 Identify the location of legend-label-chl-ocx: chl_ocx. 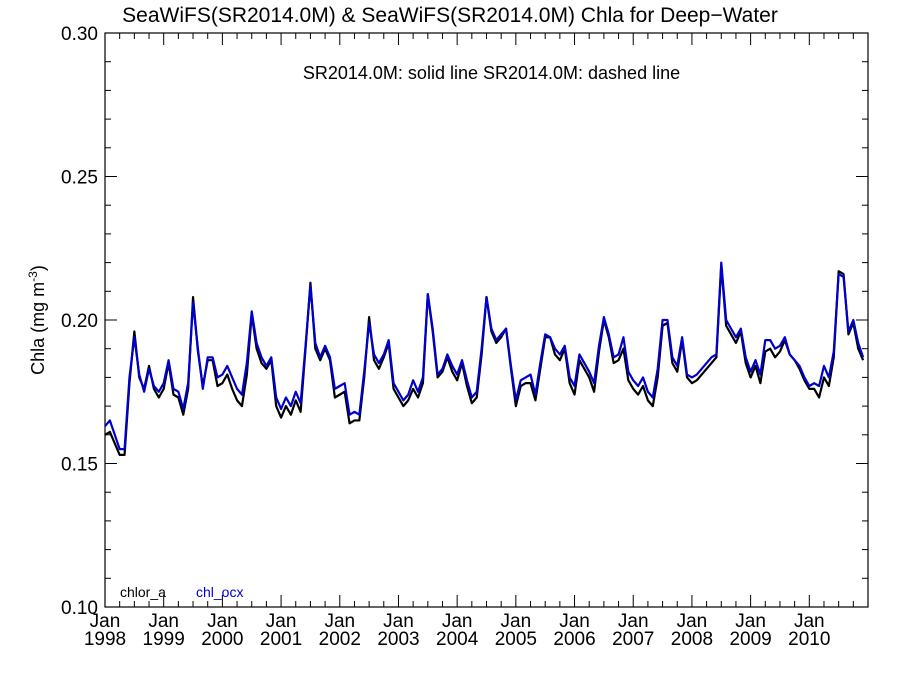
(219, 592).